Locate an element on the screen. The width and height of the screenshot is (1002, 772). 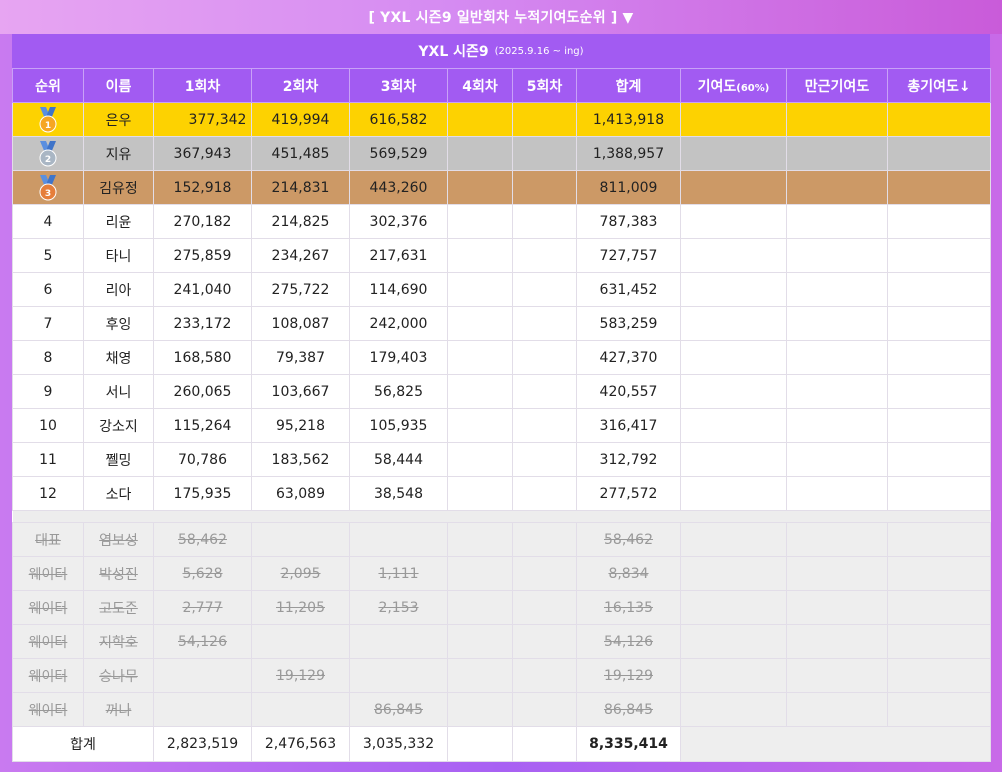
col-round3-header: 3회차 is located at coordinates (398, 85).